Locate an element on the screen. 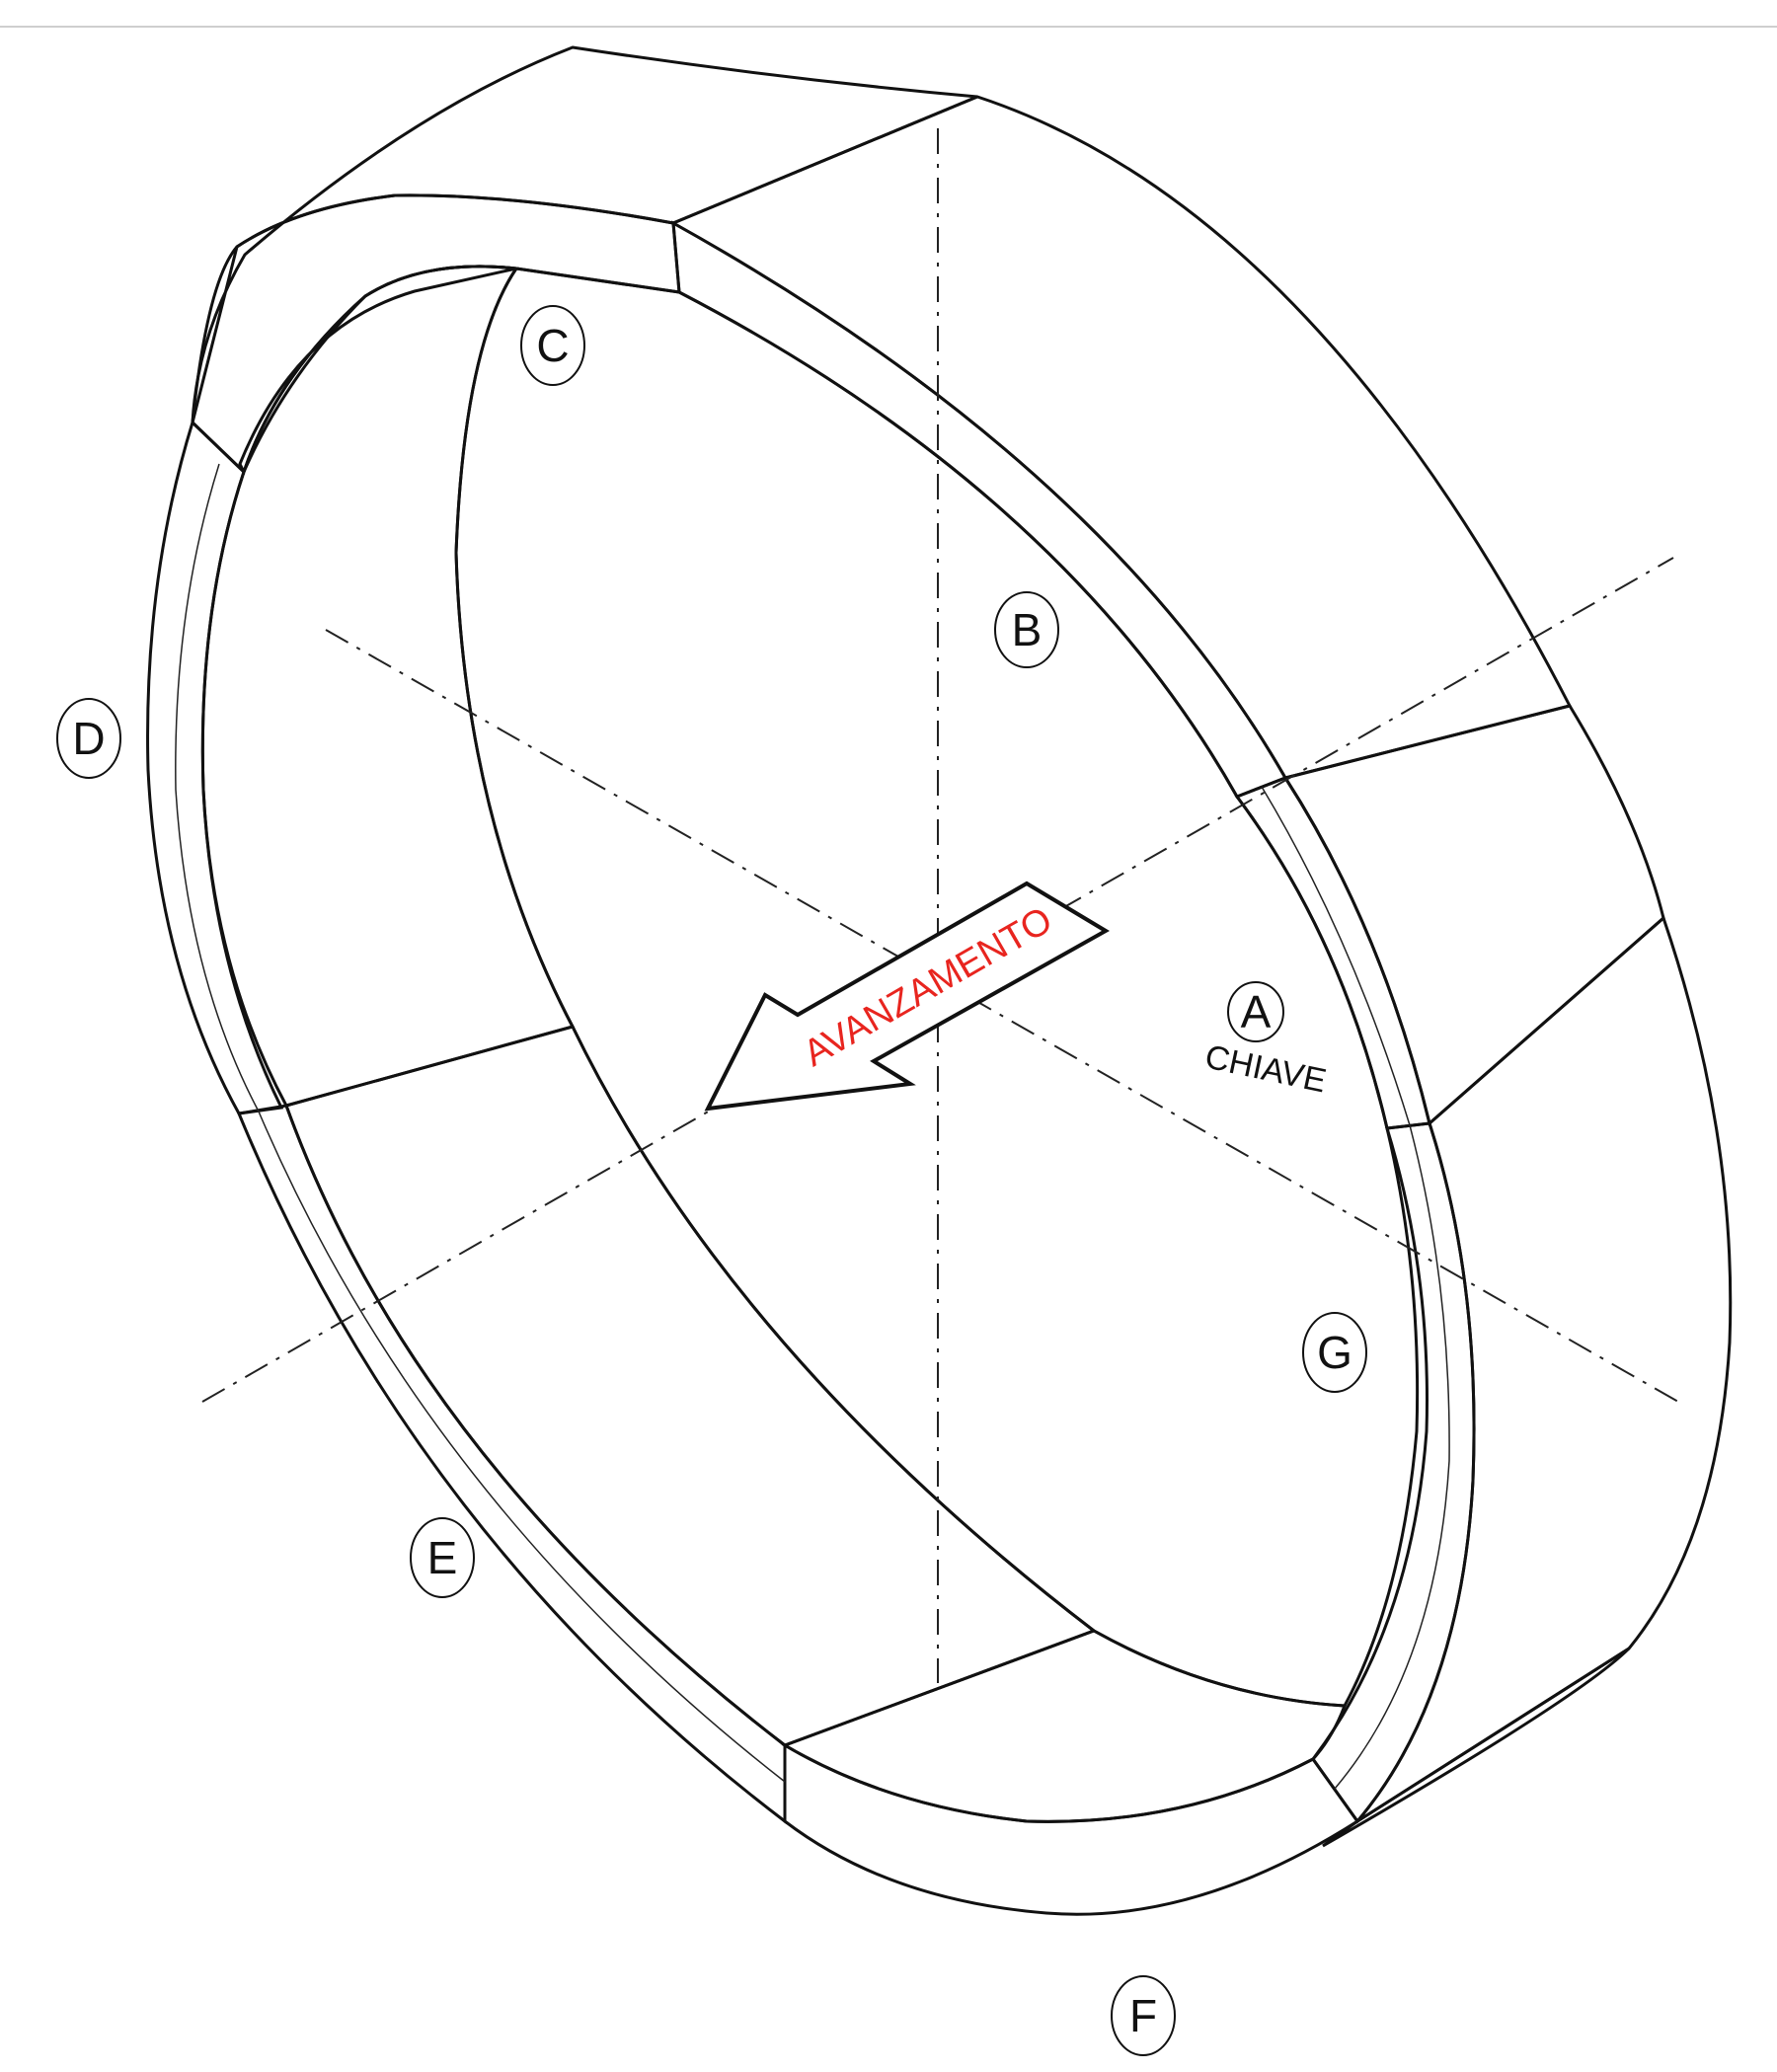 This screenshot has width=1777, height=2072. label-g-text: G is located at coordinates (1334, 1352).